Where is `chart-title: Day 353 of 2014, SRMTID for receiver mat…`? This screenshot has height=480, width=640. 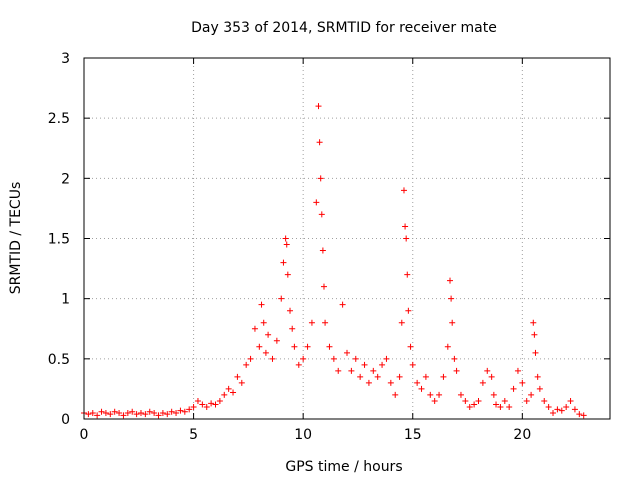
chart-title: Day 353 of 2014, SRMTID for receiver mat… is located at coordinates (344, 28).